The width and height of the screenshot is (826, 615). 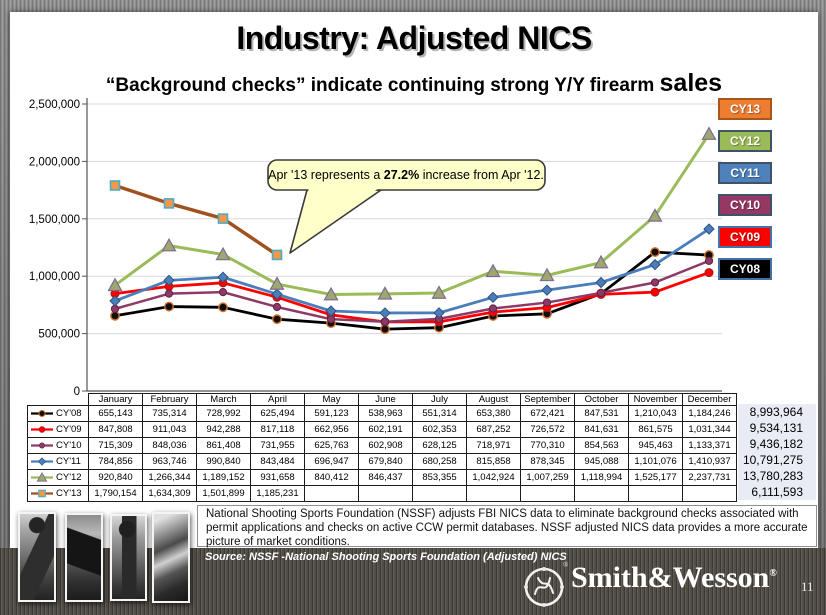 What do you see at coordinates (709, 413) in the screenshot?
I see `value-cell: 1,184,246` at bounding box center [709, 413].